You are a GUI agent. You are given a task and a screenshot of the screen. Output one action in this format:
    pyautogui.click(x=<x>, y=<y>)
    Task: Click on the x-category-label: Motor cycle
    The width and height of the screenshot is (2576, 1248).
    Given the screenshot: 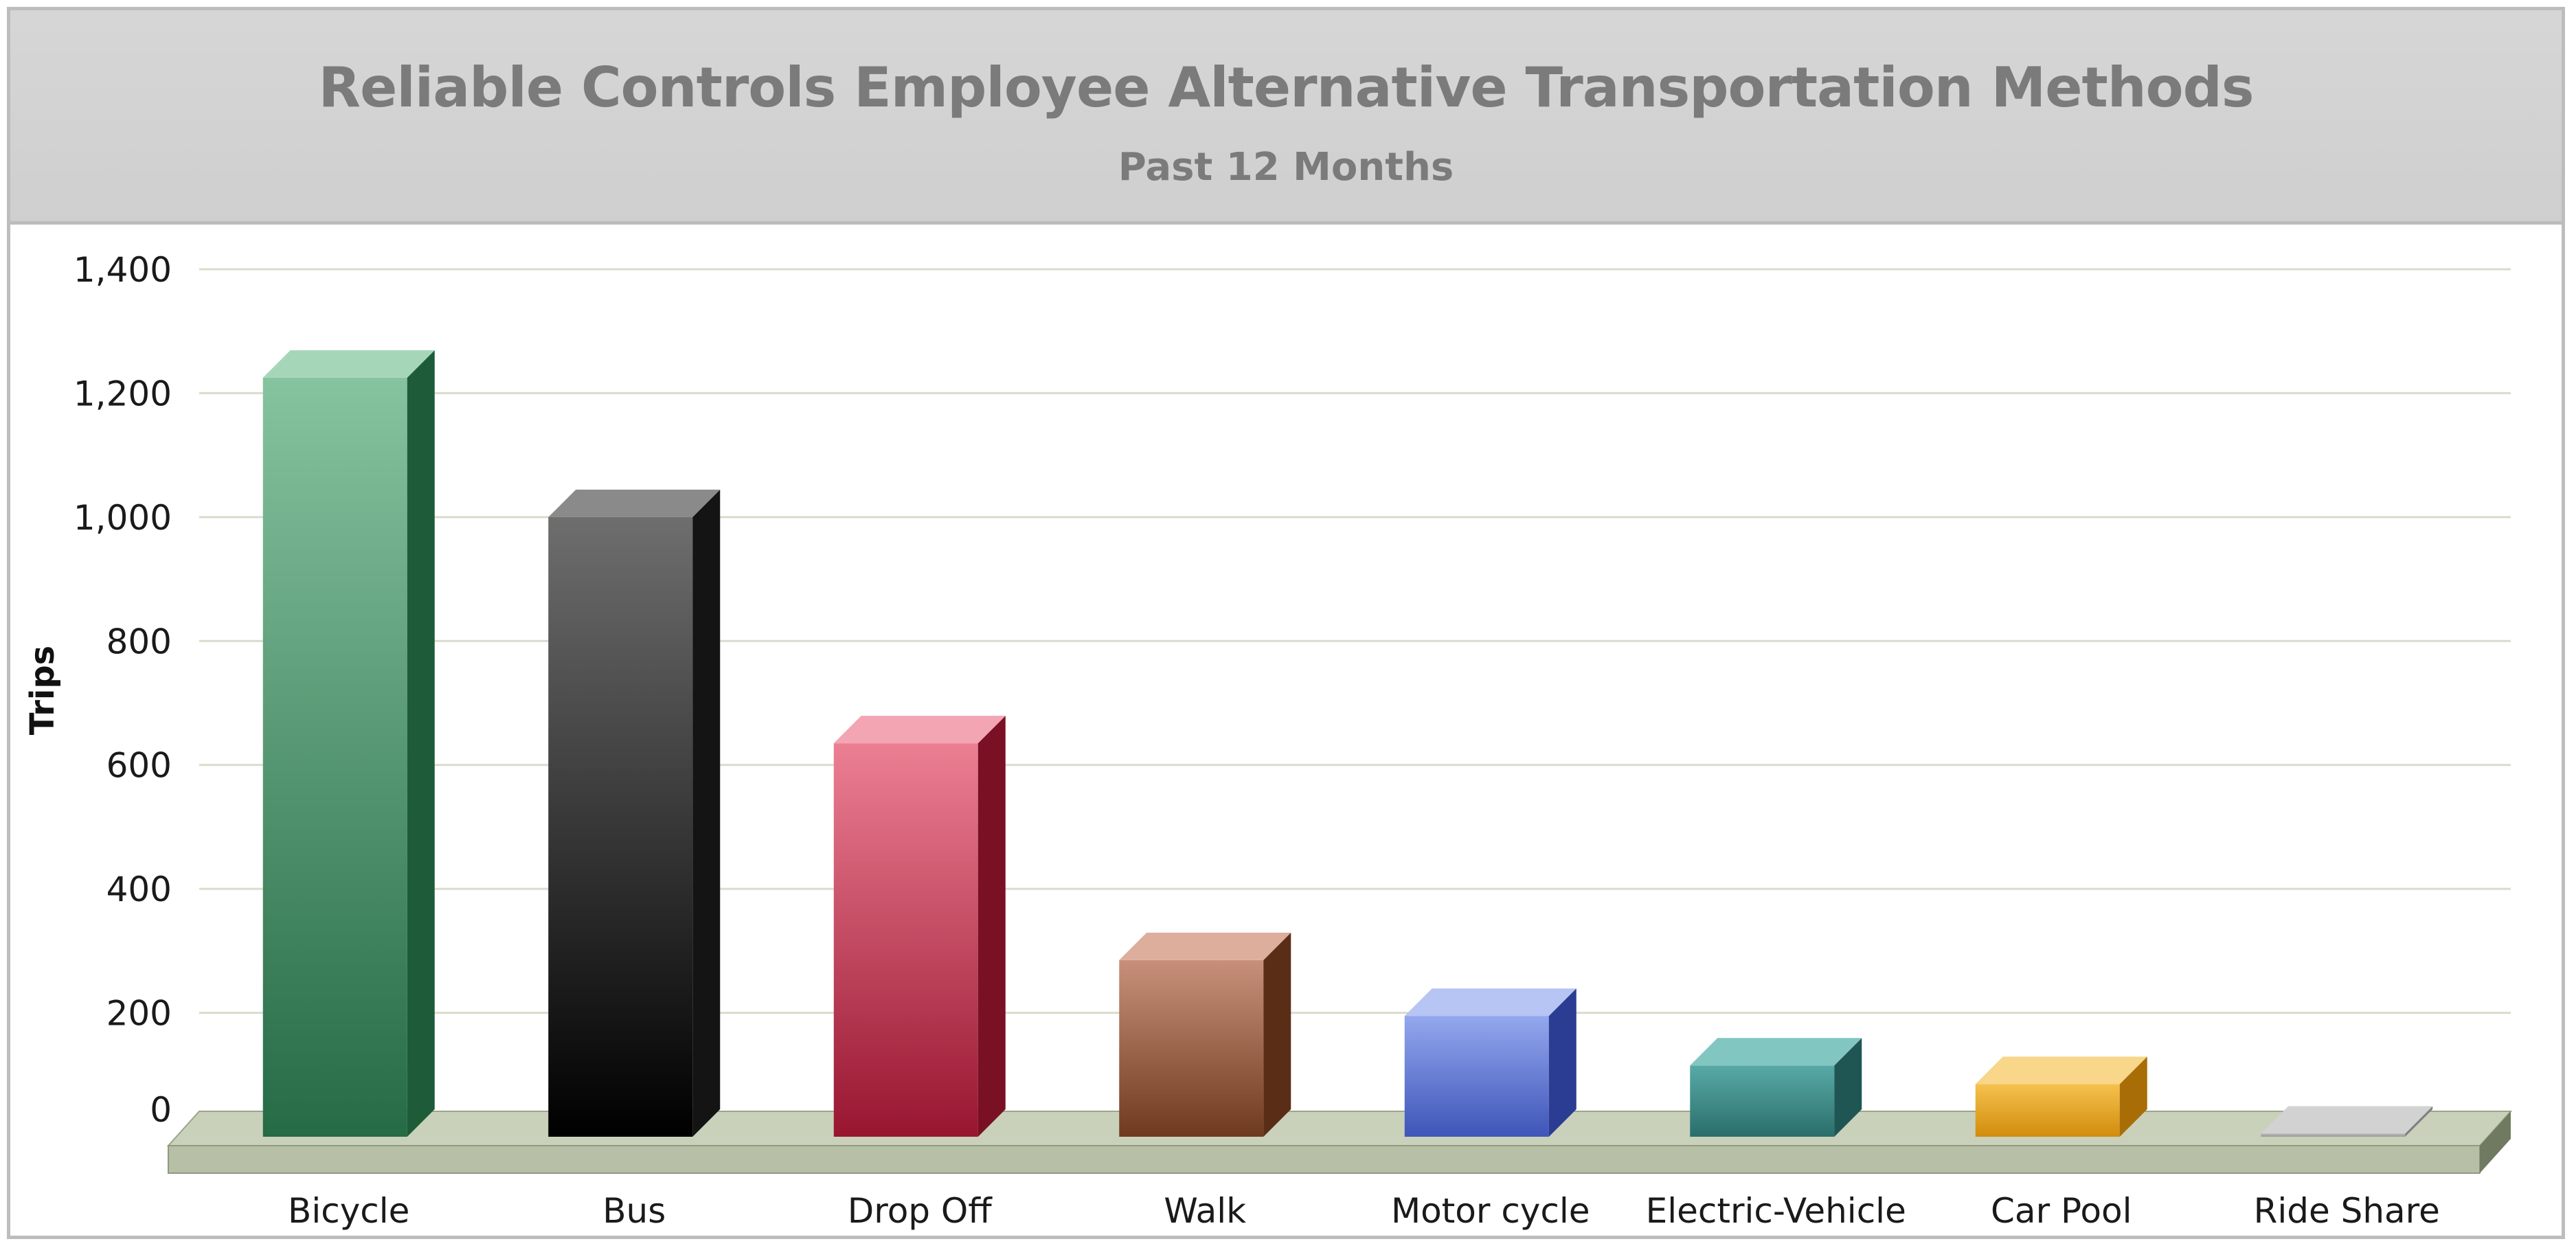 What is the action you would take?
    pyautogui.click(x=1490, y=1211)
    